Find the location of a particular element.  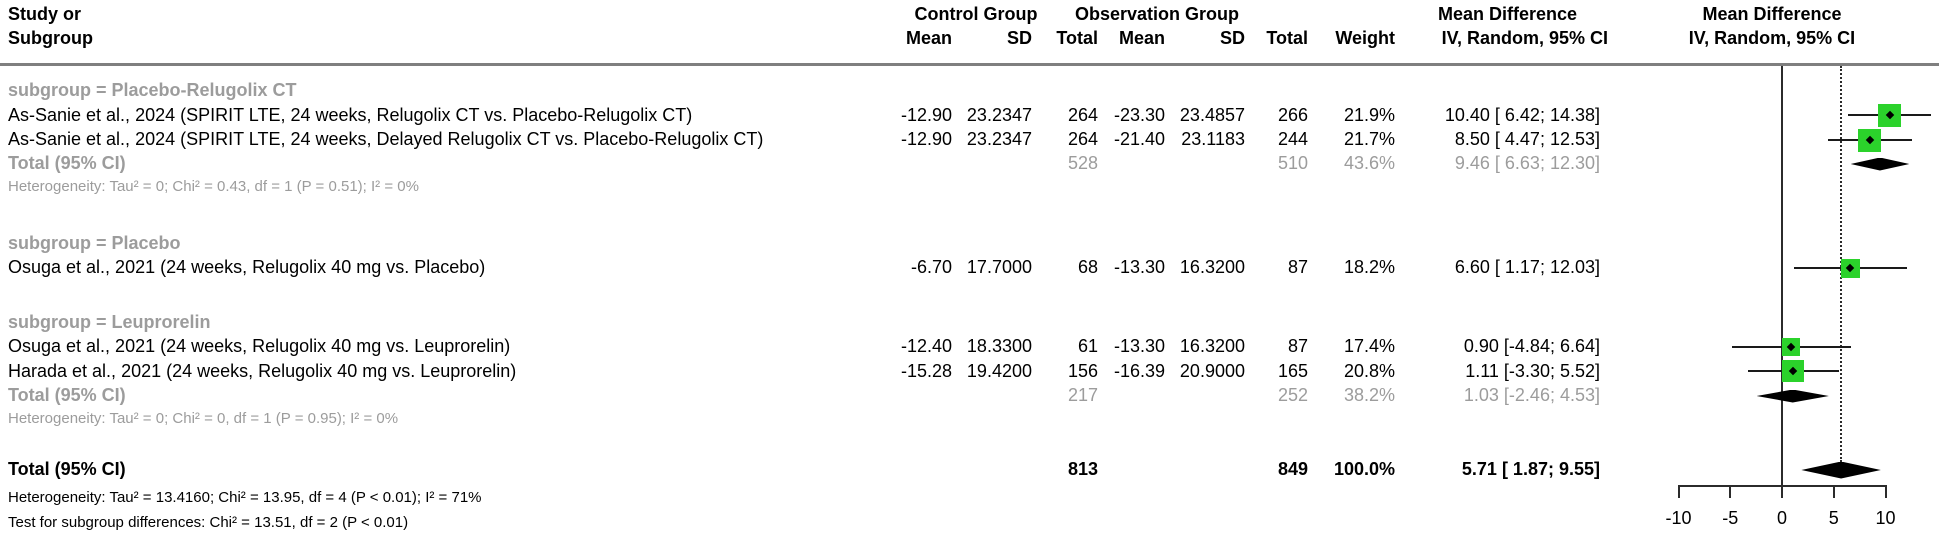

header-control-sd: SD is located at coordinates (1019, 38).